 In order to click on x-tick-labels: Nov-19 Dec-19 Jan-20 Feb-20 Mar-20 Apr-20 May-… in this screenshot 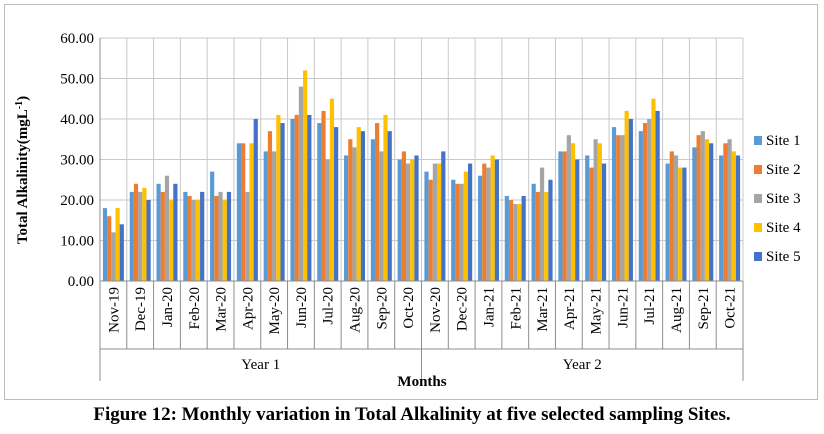, I will do `click(422, 311)`.